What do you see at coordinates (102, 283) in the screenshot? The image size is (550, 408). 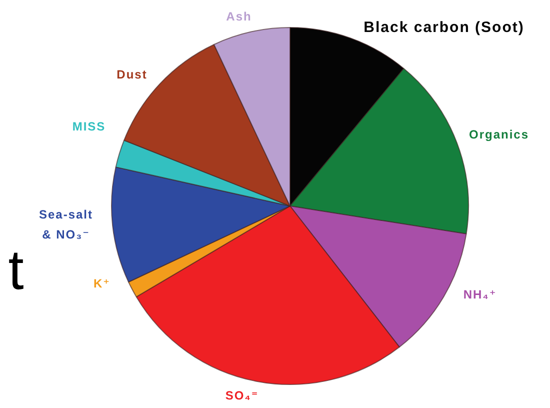 I see `slice-label: K⁺` at bounding box center [102, 283].